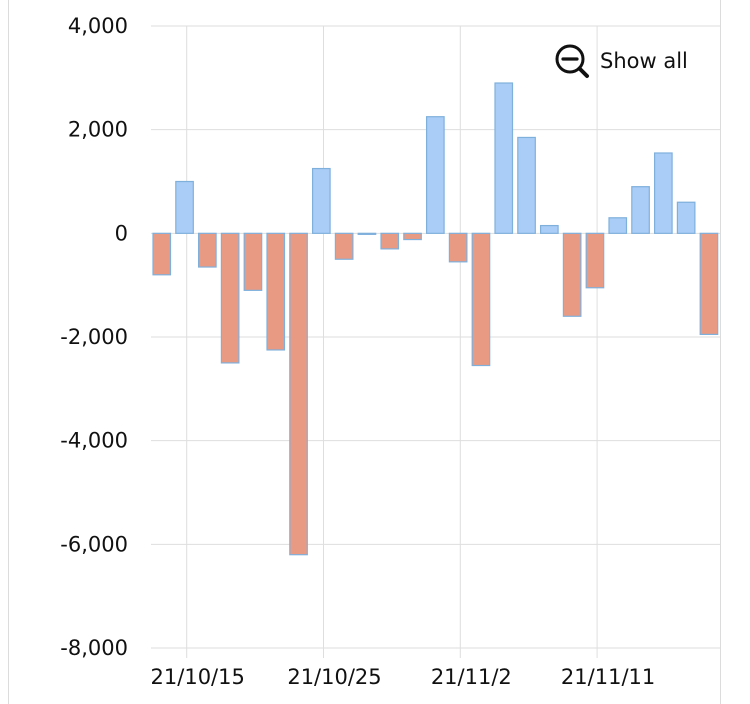  Describe the element at coordinates (471, 677) in the screenshot. I see `x-tick-label: 21/11/2` at that location.